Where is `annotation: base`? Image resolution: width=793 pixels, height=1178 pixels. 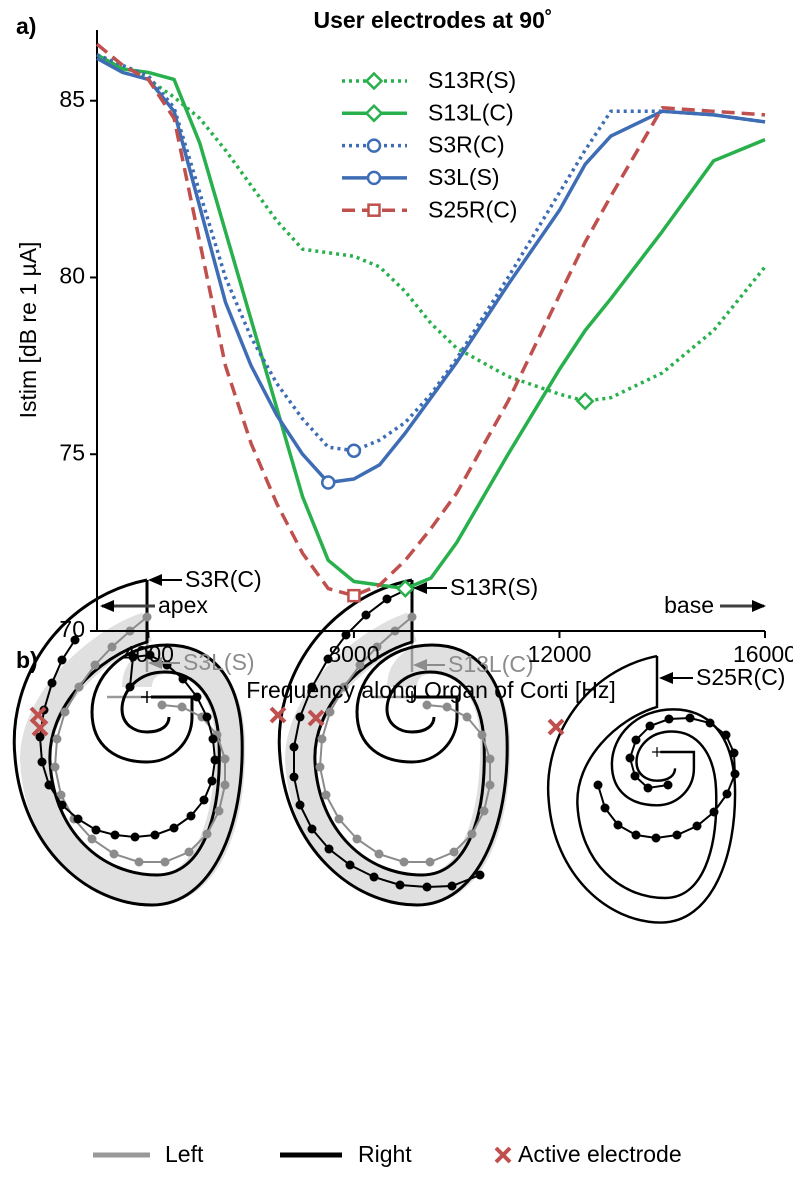 annotation: base is located at coordinates (689, 605).